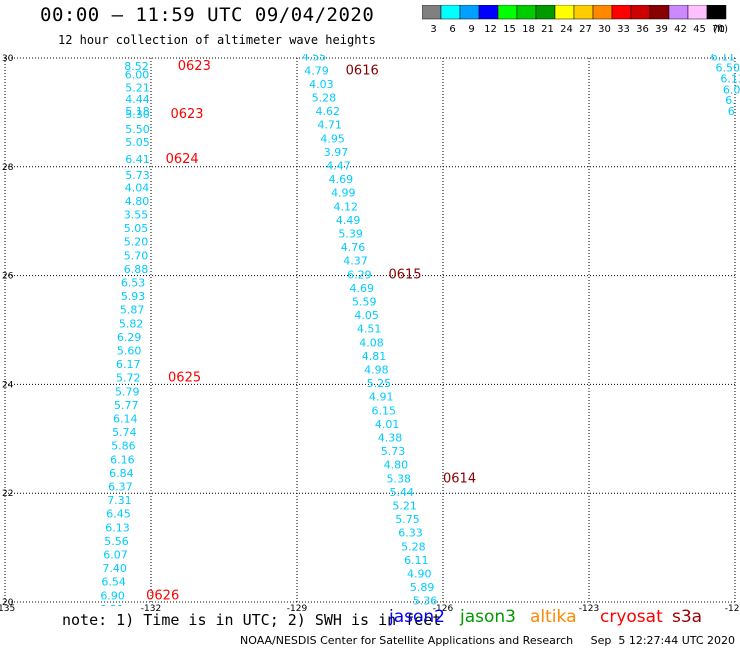 Image resolution: width=740 pixels, height=650 pixels. What do you see at coordinates (184, 378) in the screenshot?
I see `time-label: 0625` at bounding box center [184, 378].